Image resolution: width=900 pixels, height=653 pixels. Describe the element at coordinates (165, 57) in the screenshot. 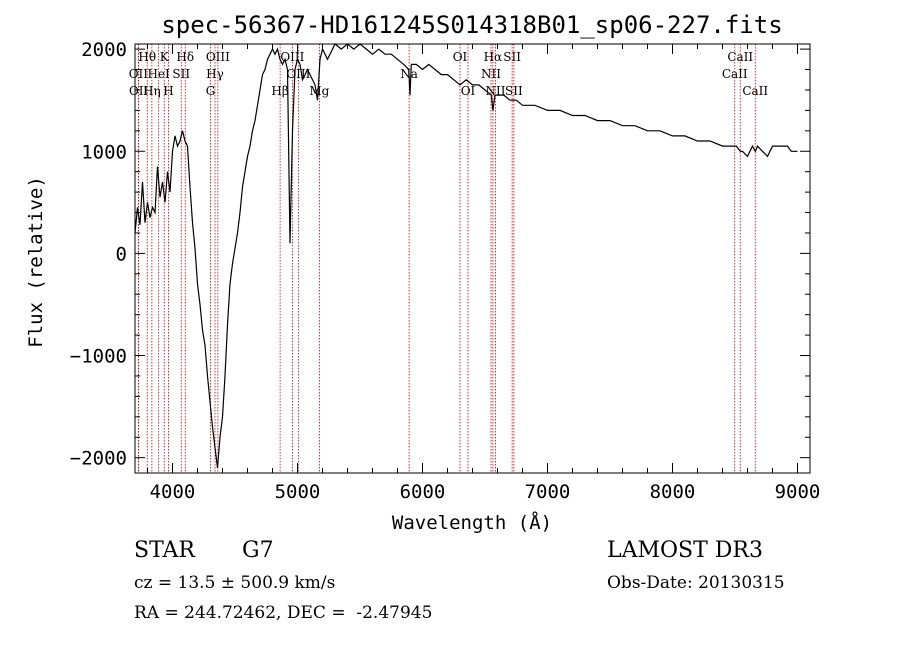

I see `spectral-line-label: K` at that location.